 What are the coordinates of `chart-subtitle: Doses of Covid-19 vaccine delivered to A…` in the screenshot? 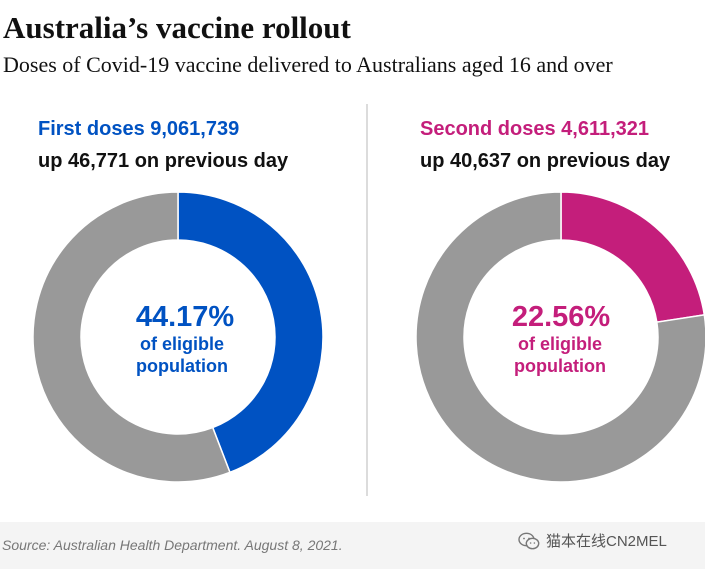 It's located at (308, 64).